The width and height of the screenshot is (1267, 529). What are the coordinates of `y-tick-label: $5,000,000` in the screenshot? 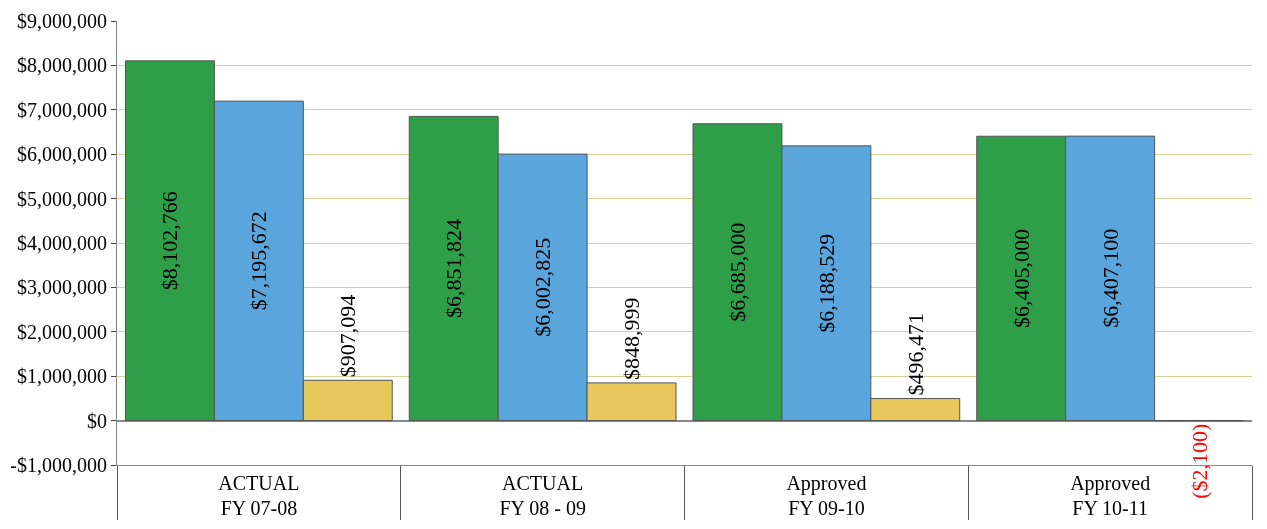 It's located at (62, 198).